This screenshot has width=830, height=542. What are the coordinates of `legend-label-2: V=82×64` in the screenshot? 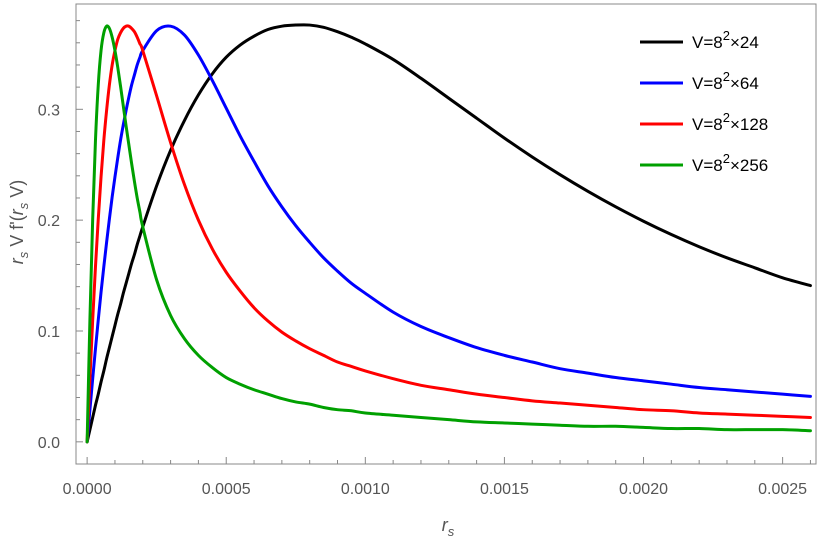 It's located at (725, 81).